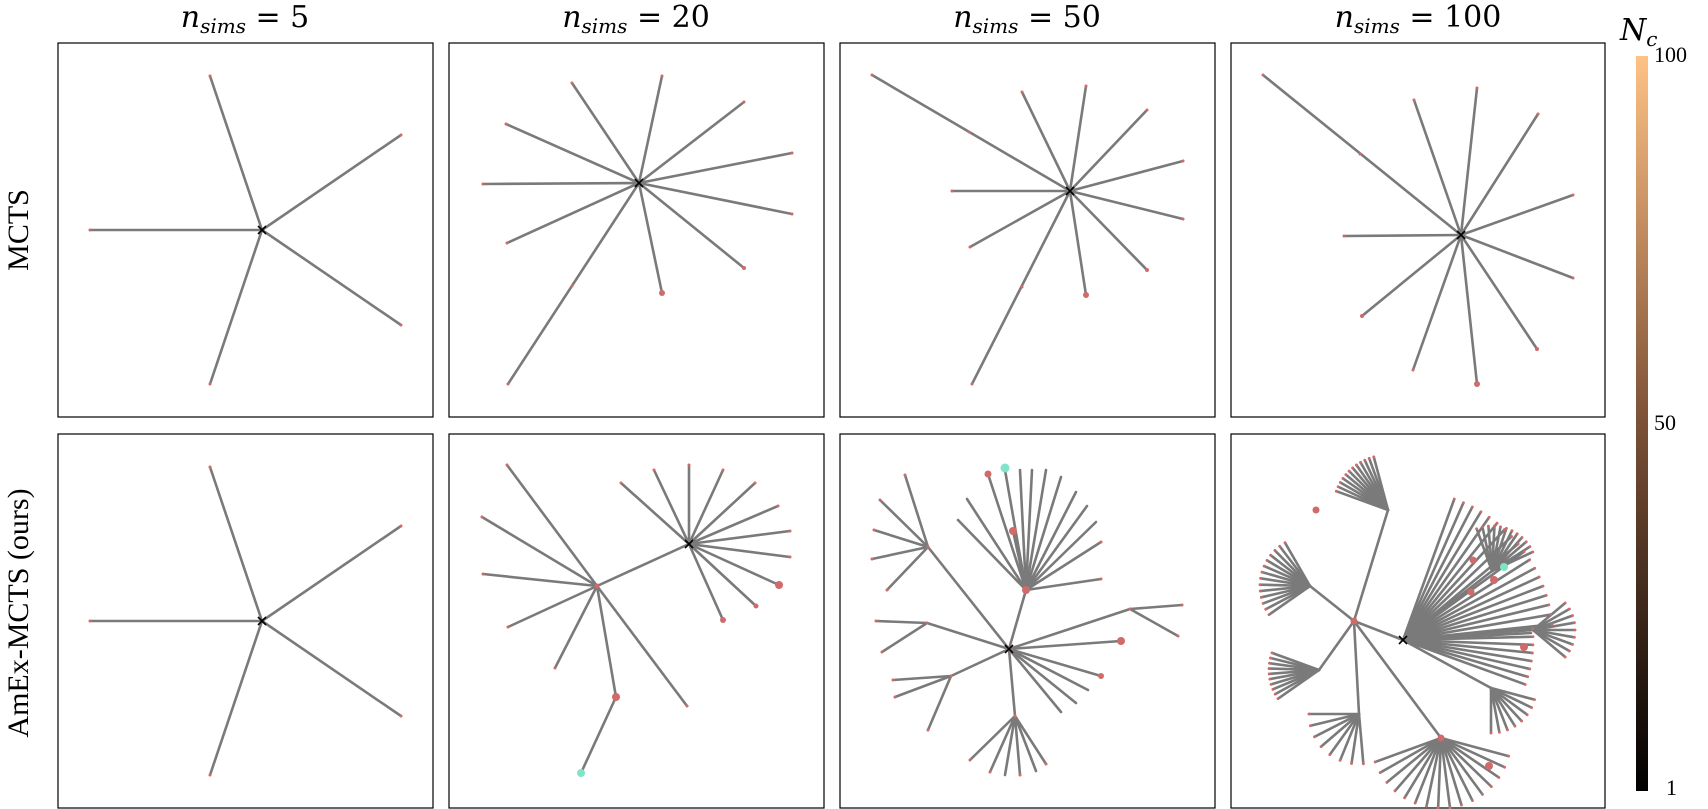 The image size is (1708, 809). Describe the element at coordinates (1027, 19) in the screenshot. I see `column-title-3: nsims = 50` at that location.